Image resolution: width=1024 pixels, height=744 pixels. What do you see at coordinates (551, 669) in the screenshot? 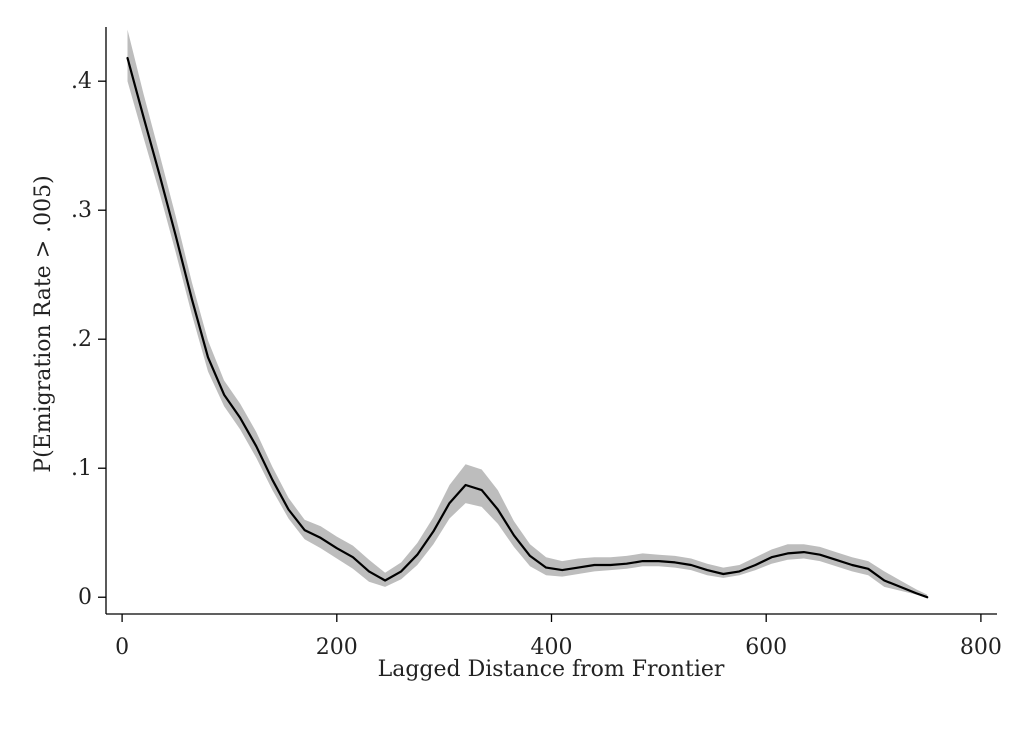
I see `x-axis-title: Lagged Distance from Frontier` at bounding box center [551, 669].